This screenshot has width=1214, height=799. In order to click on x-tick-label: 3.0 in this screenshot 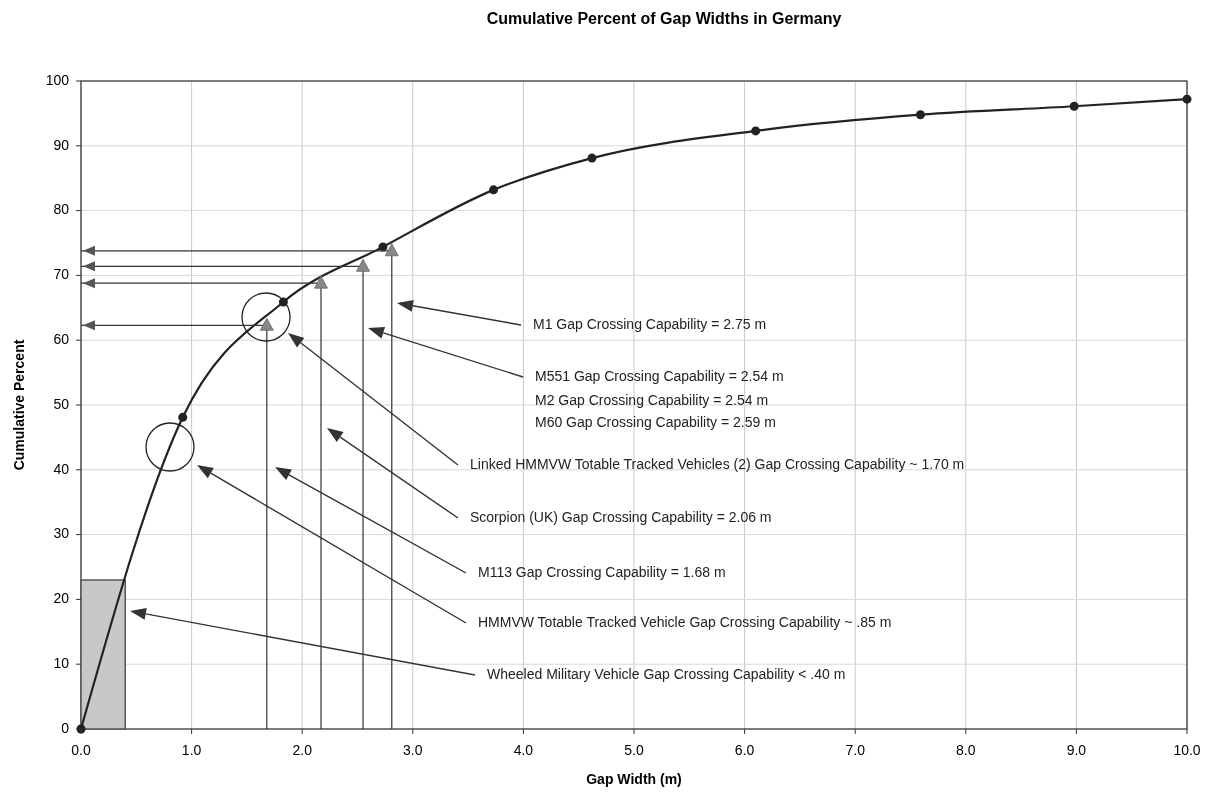, I will do `click(413, 750)`.